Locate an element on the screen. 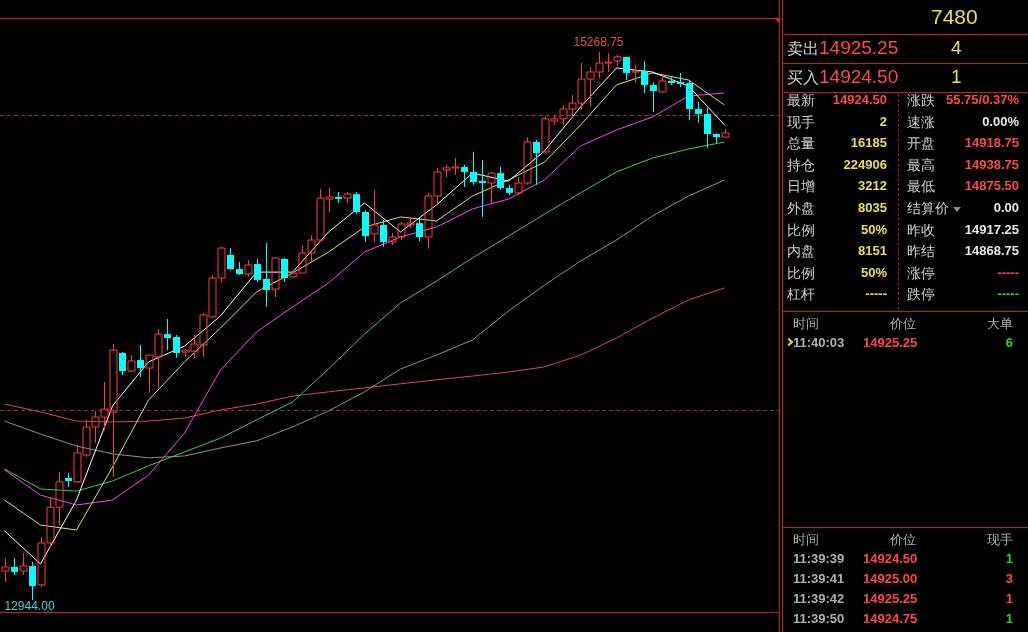  text: 55.75/0.37% is located at coordinates (982, 99).